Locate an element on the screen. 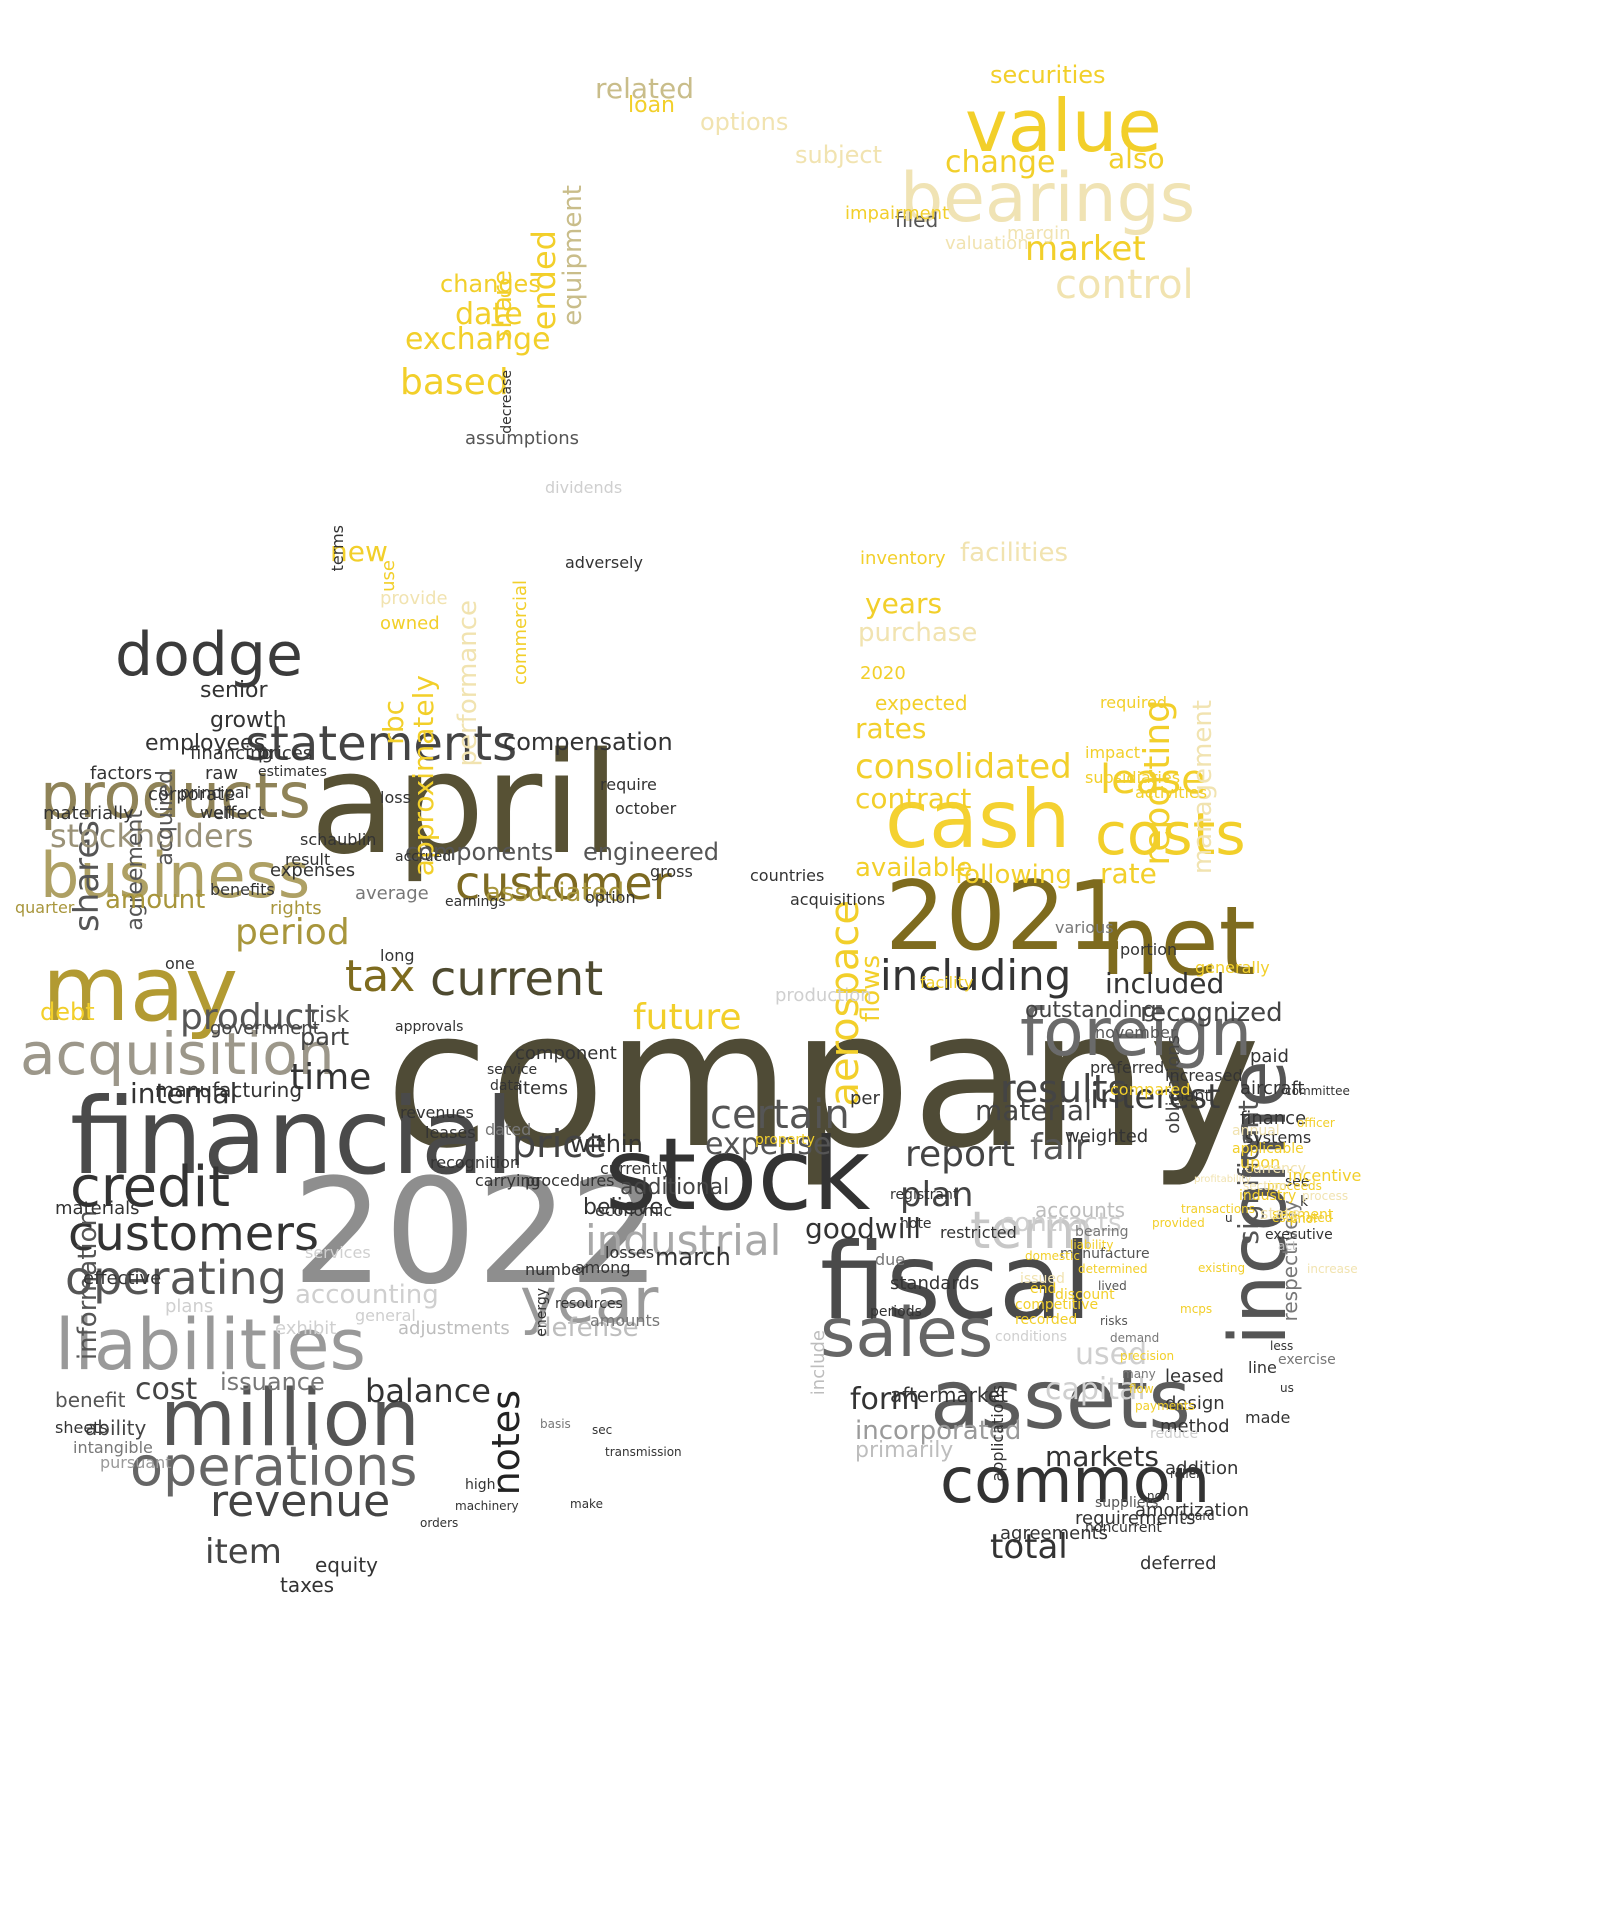  word-year: year is located at coordinates (589, 1300).